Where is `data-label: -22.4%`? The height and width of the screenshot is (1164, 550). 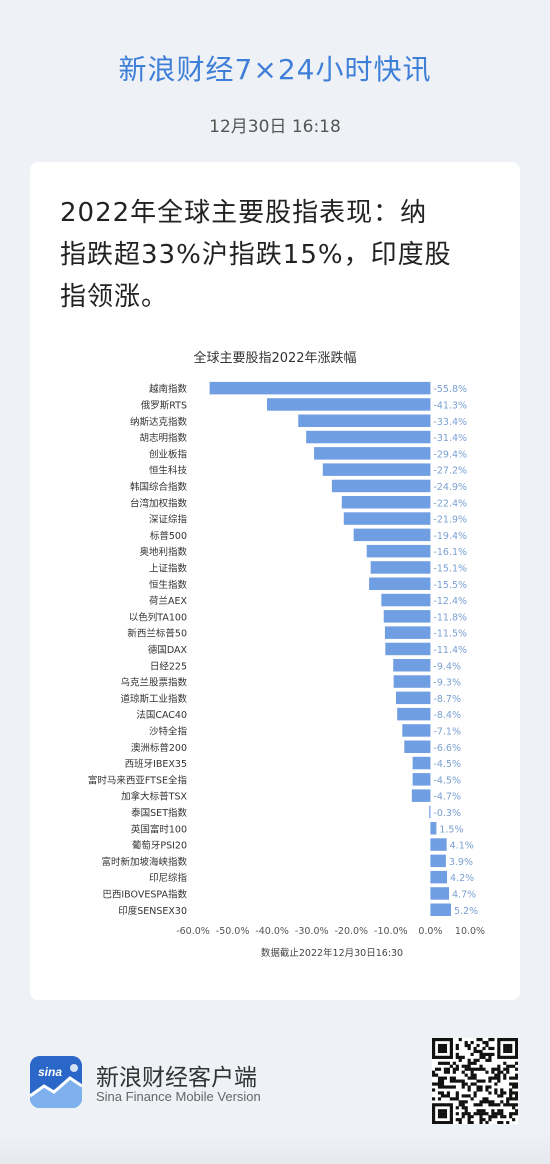
data-label: -22.4% is located at coordinates (450, 503).